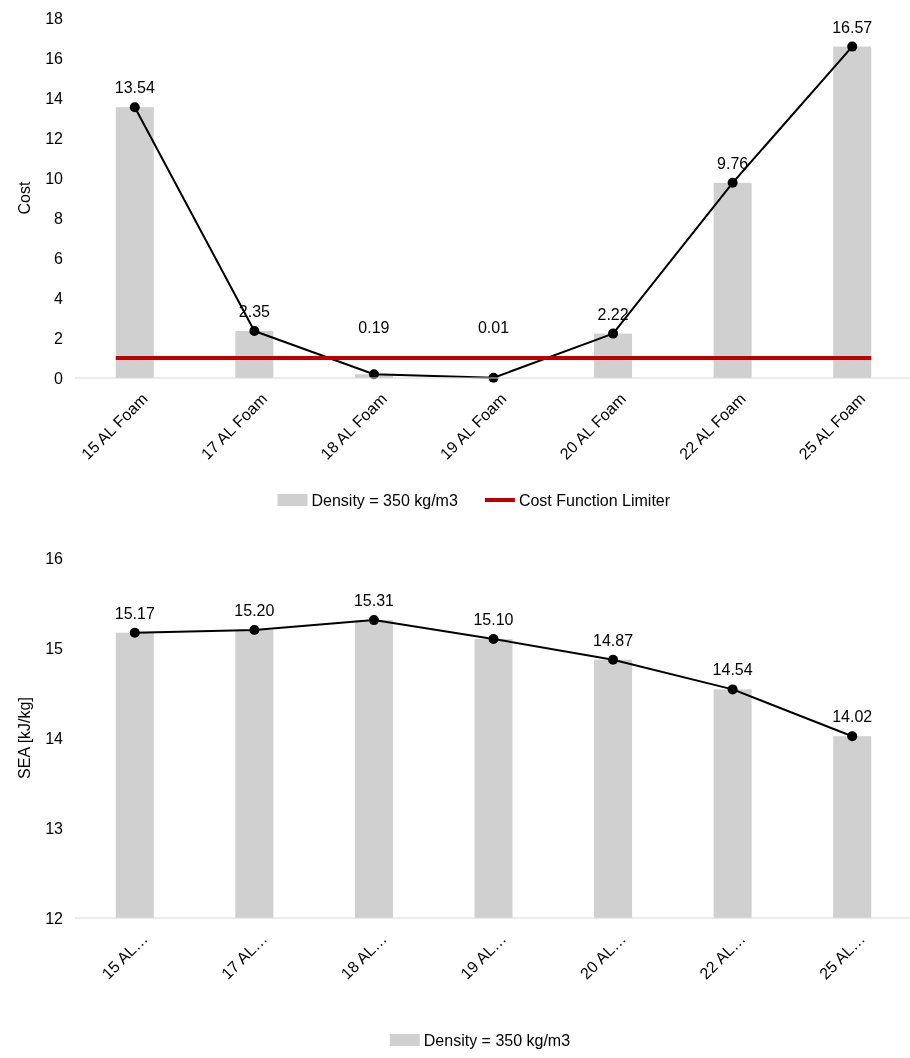 This screenshot has height=1058, width=910. I want to click on data-label: 14.54, so click(732, 670).